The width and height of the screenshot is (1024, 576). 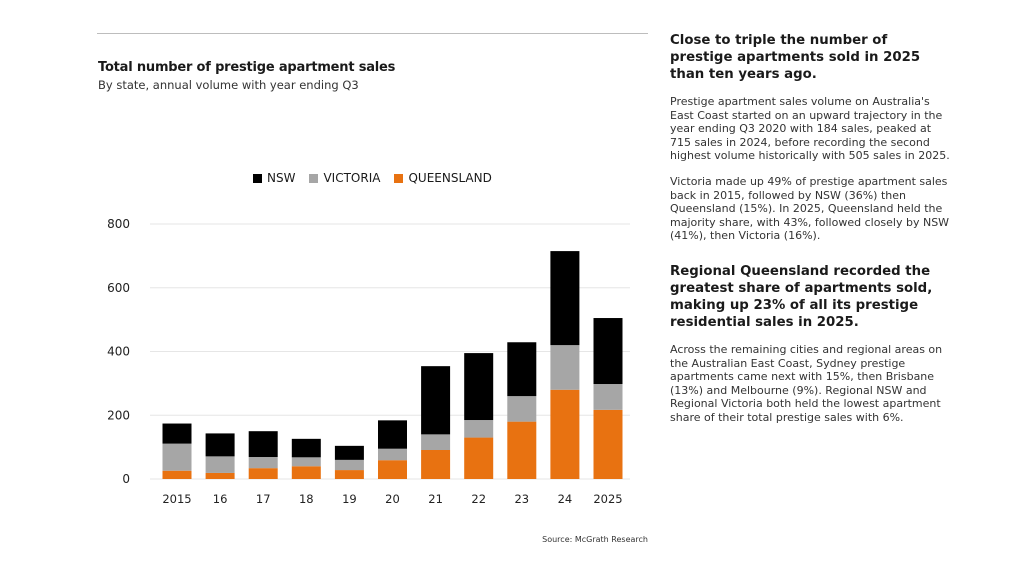 What do you see at coordinates (392, 499) in the screenshot?
I see `x-tick-label: 20` at bounding box center [392, 499].